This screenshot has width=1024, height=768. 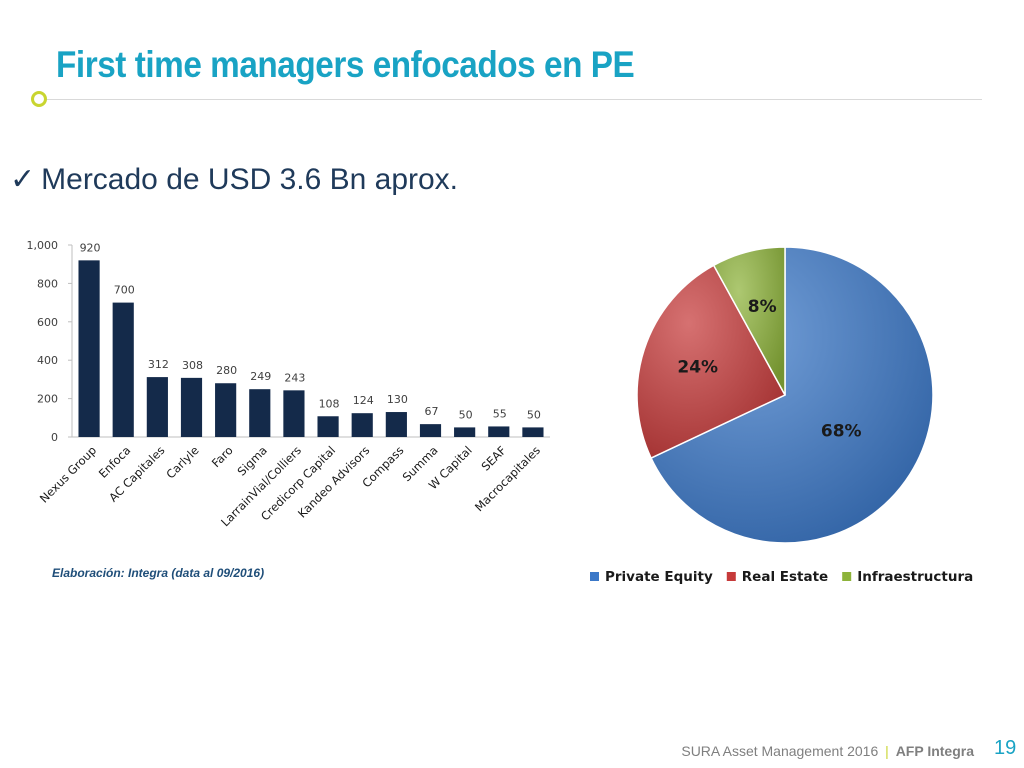 What do you see at coordinates (345, 64) in the screenshot?
I see `slide-title: First time managers enfocados en PE` at bounding box center [345, 64].